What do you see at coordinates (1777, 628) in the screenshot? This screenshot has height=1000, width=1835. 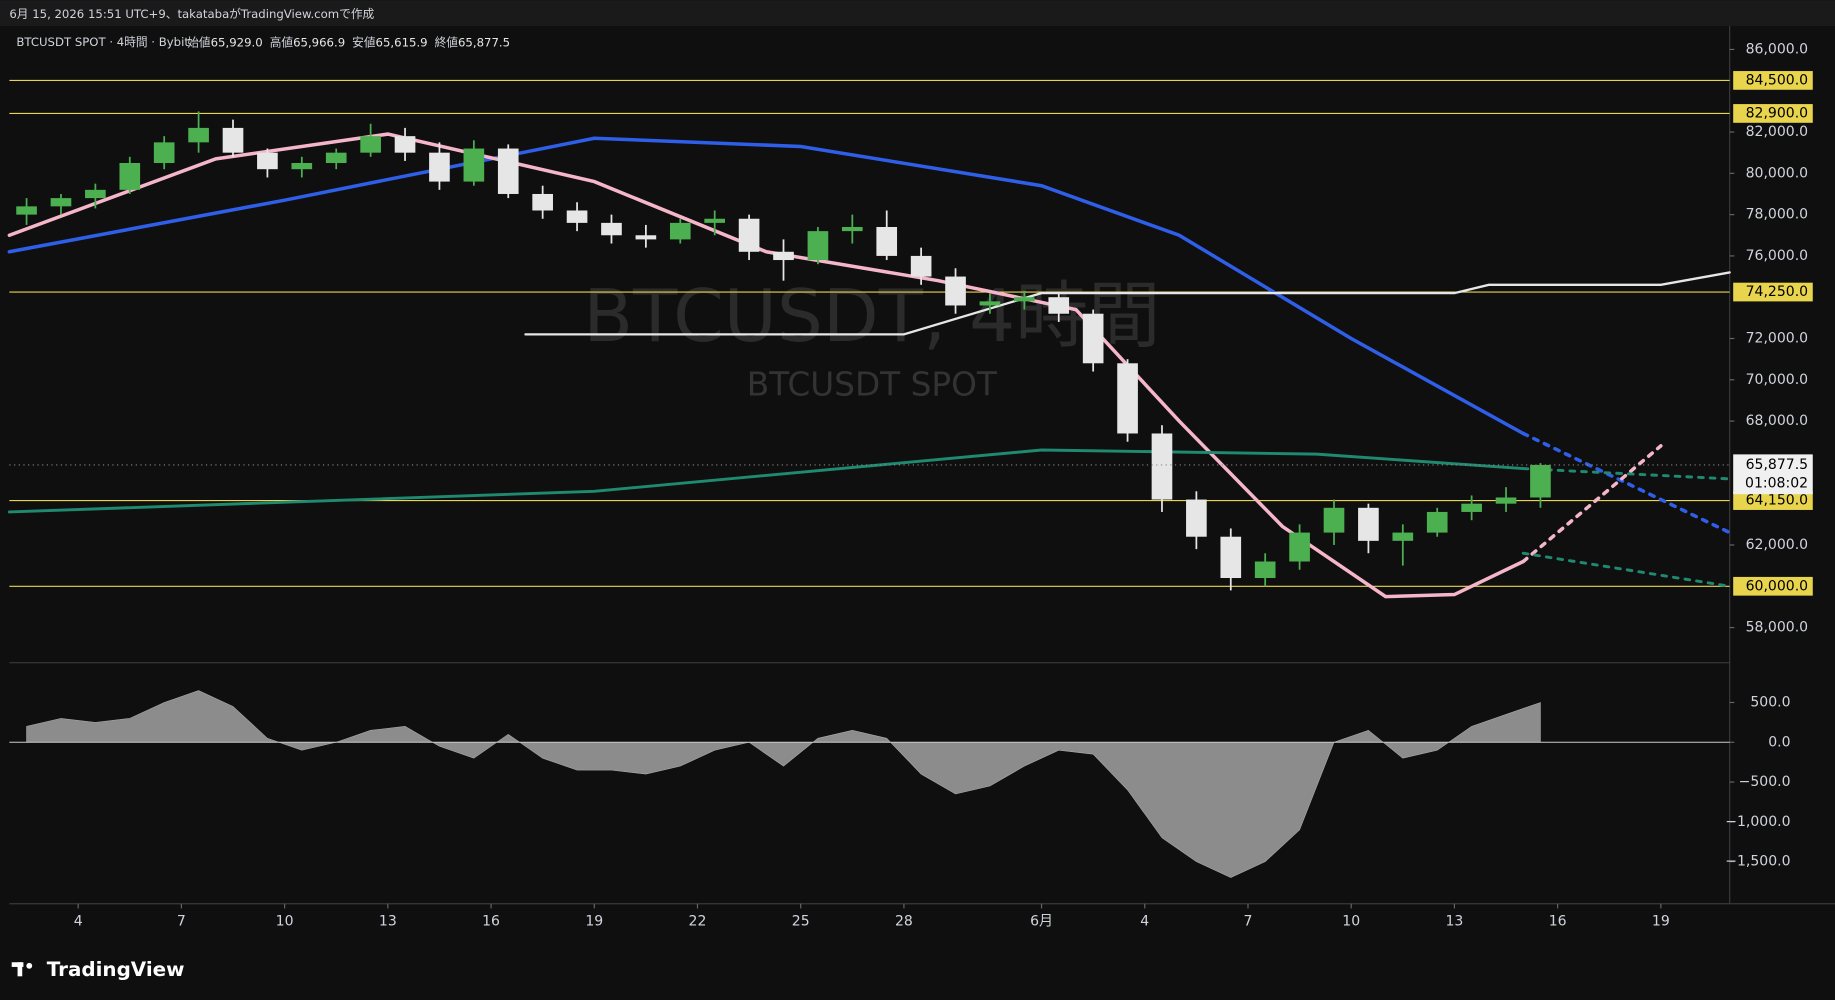 I see `y-tick-label: 58,000.0` at bounding box center [1777, 628].